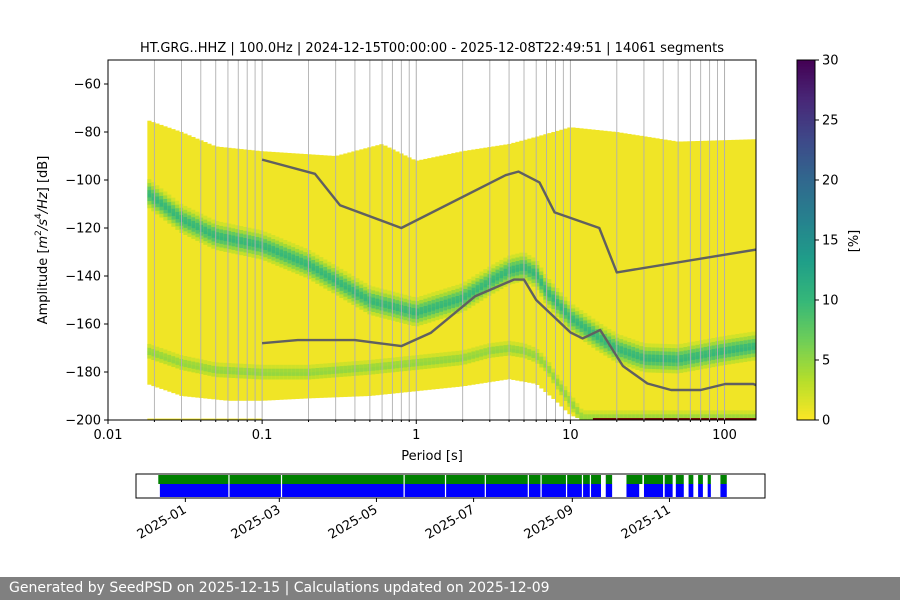 The image size is (900, 600). I want to click on timeline-bar-psd, so click(380, 490).